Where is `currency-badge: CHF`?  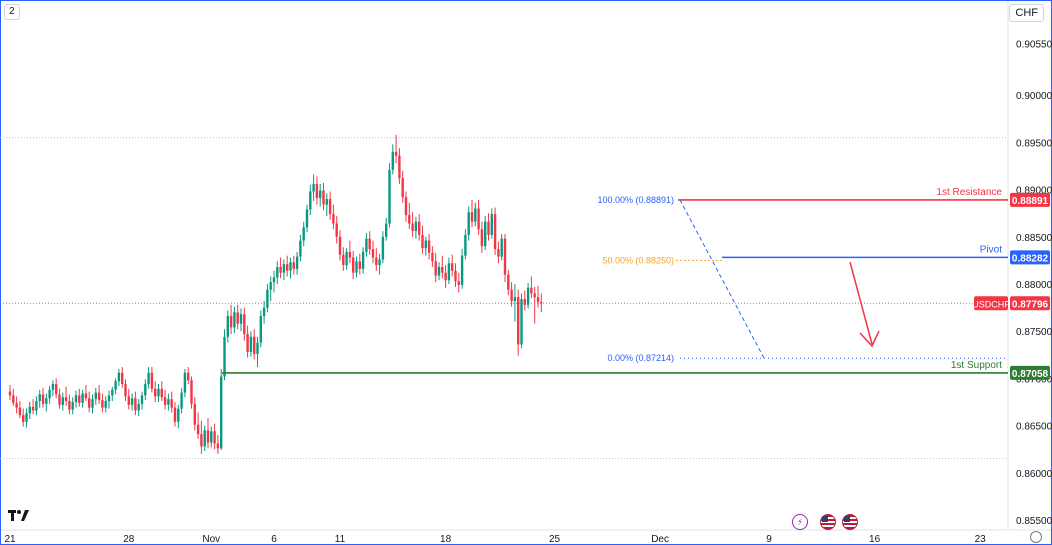
currency-badge: CHF is located at coordinates (1026, 13).